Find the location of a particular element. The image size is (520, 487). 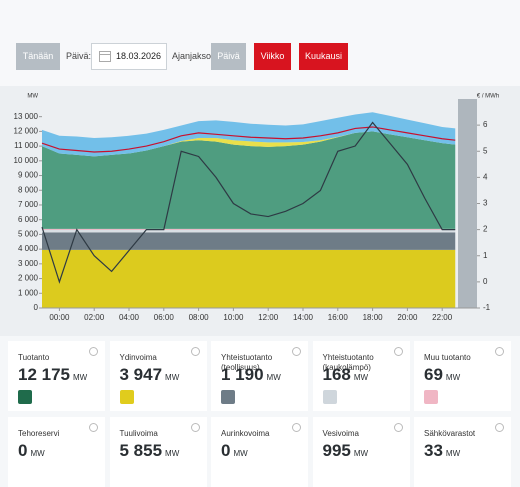

y-tick-label: 3 000 is located at coordinates (28, 263).